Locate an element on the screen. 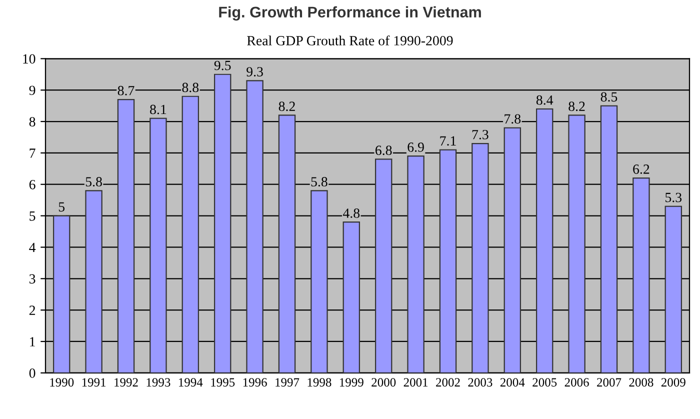 This screenshot has height=419, width=700. x-tick-label: 2004 is located at coordinates (512, 382).